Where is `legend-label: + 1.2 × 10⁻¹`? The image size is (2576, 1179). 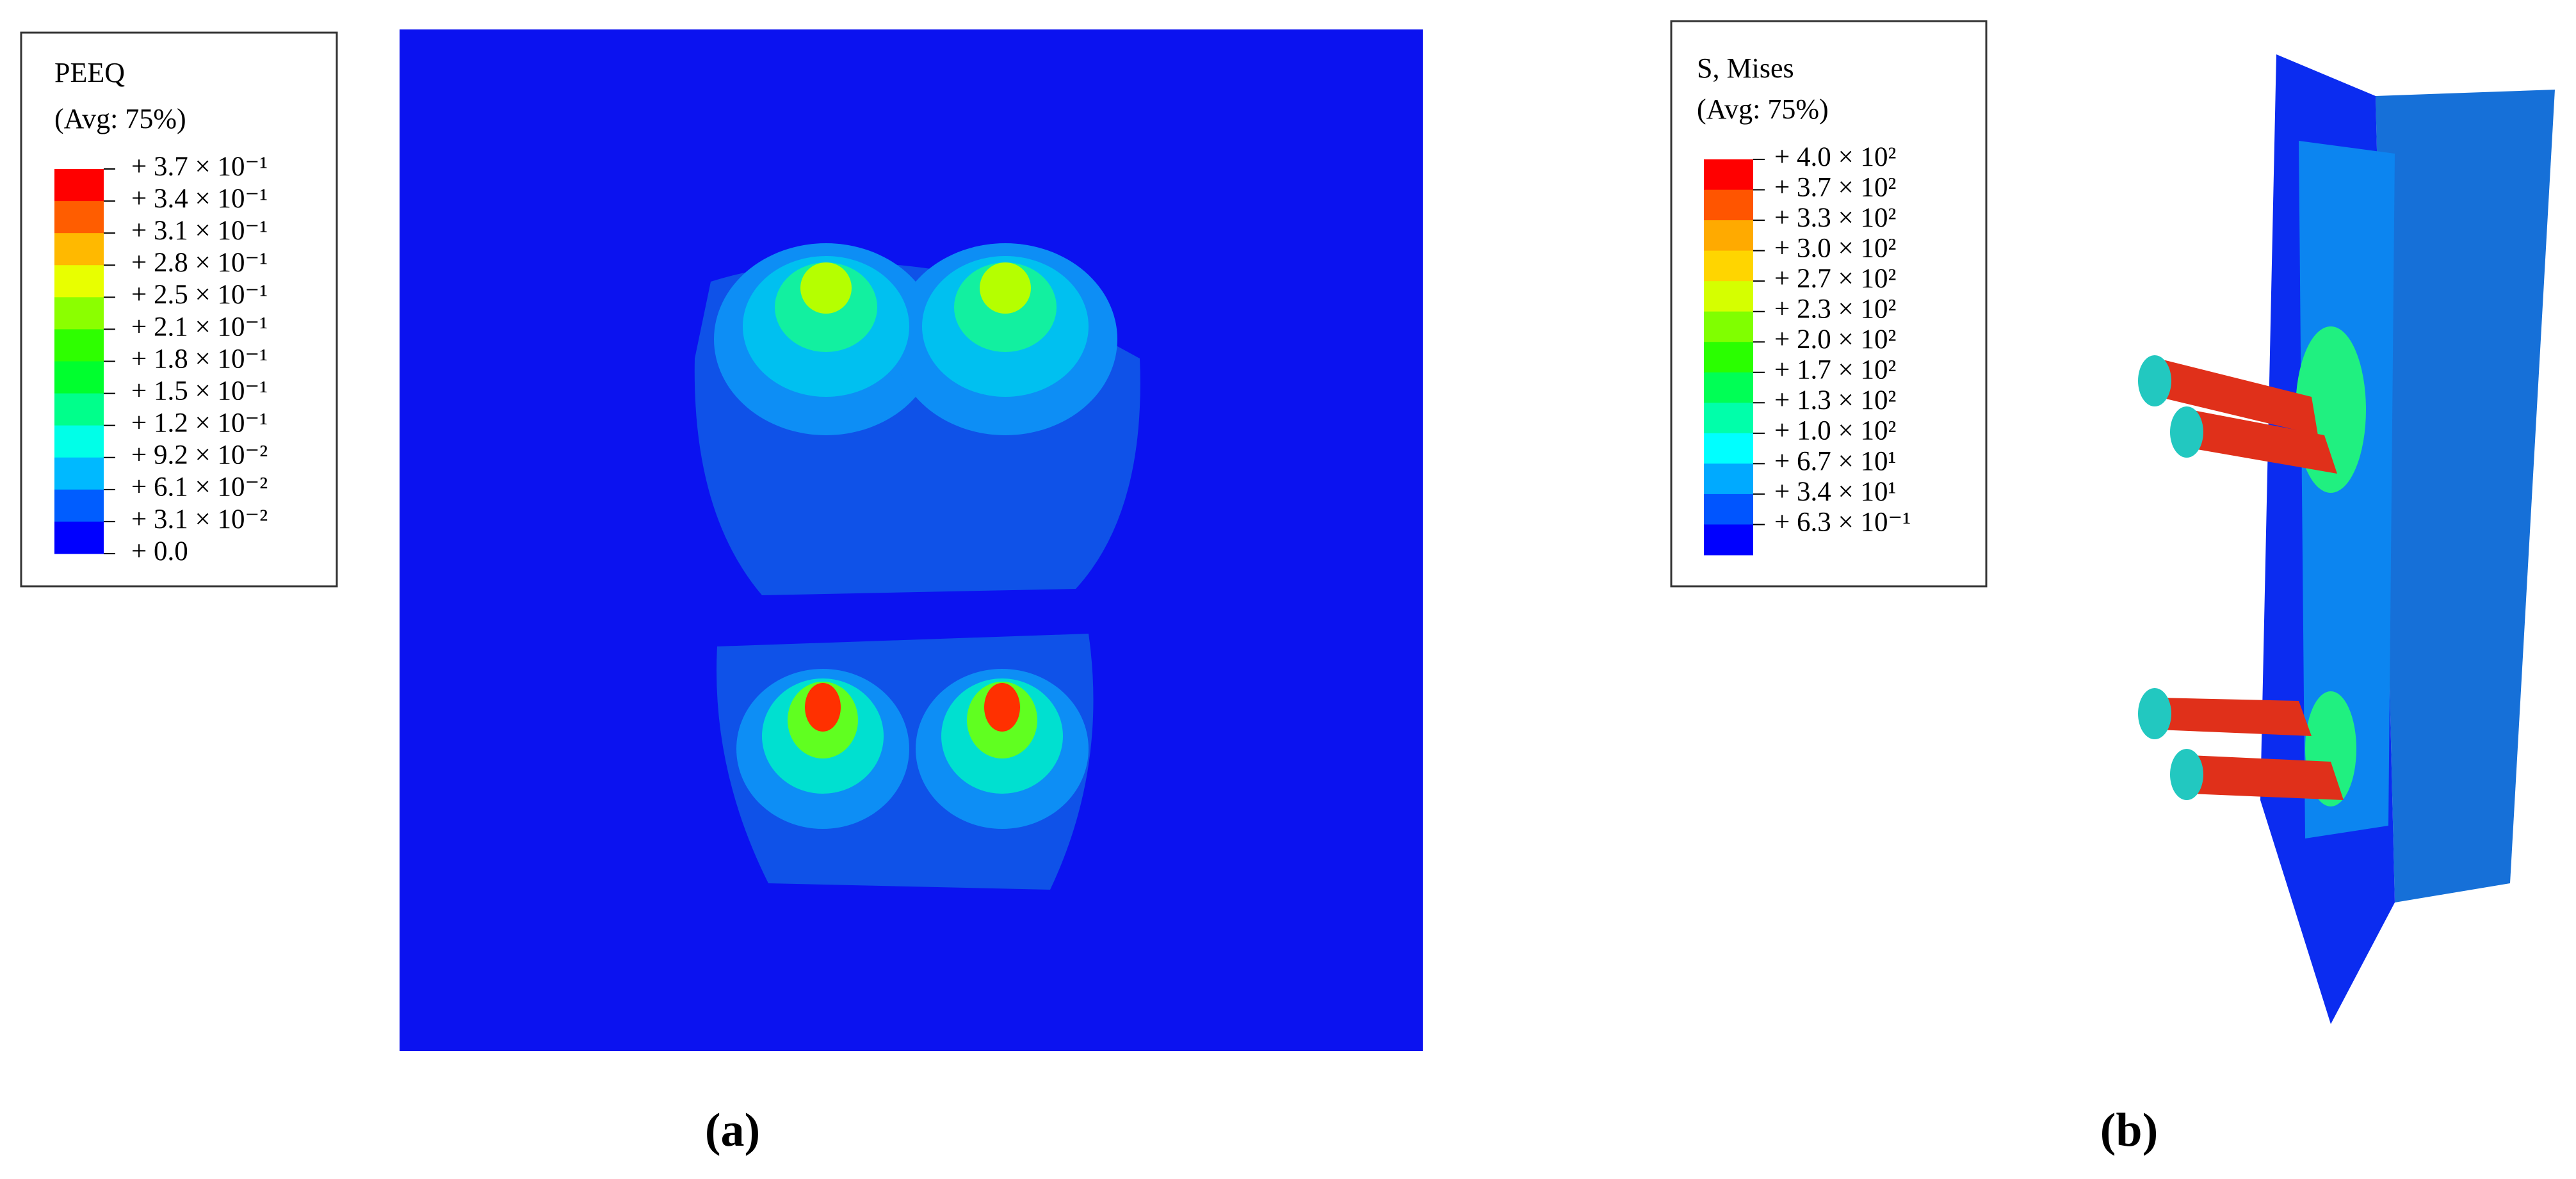
legend-label: + 1.2 × 10⁻¹ is located at coordinates (199, 423).